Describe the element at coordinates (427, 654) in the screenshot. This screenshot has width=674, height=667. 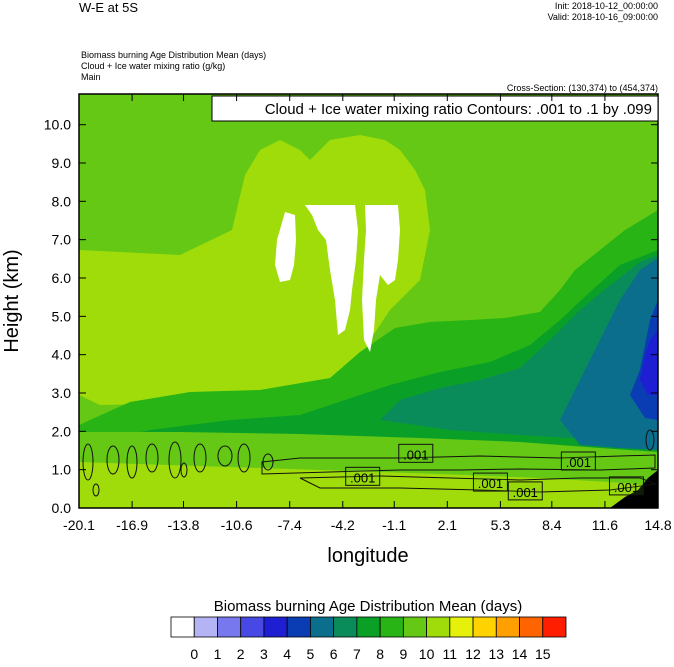
I see `colorbar-label: 10` at that location.